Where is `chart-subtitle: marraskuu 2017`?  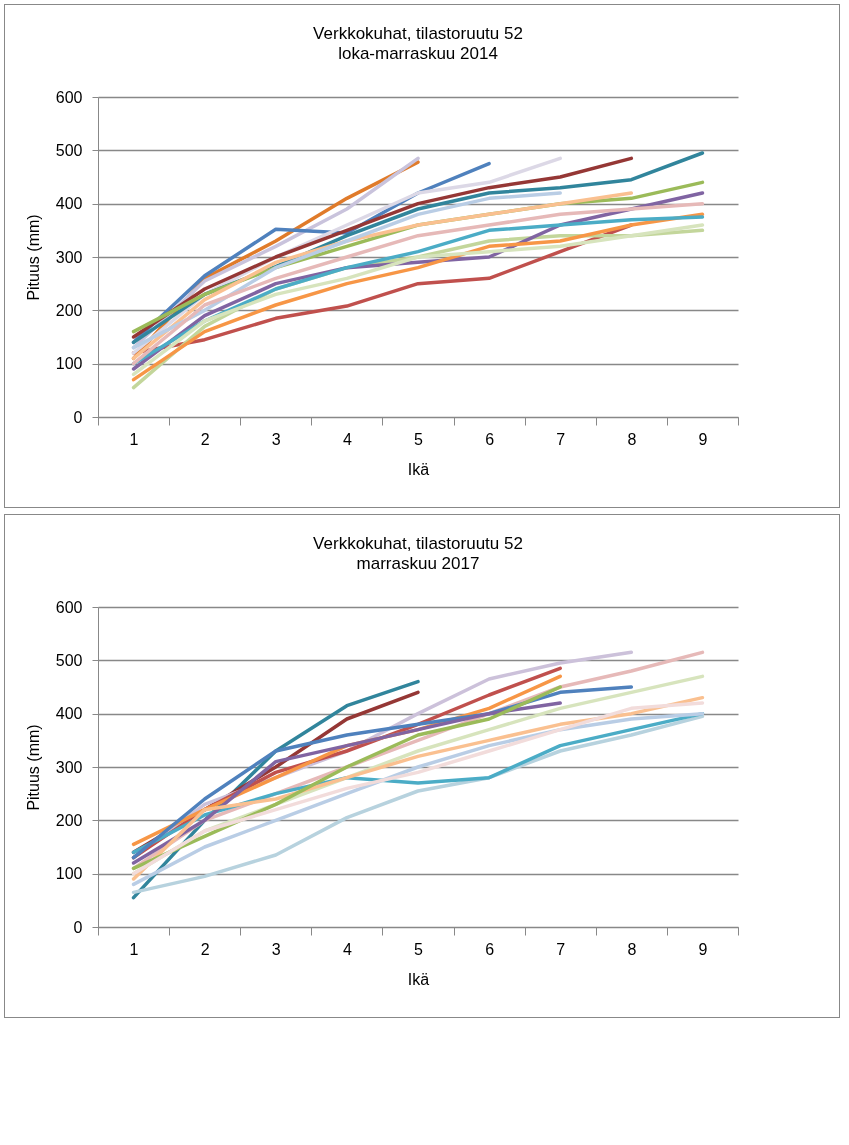 chart-subtitle: marraskuu 2017 is located at coordinates (418, 563).